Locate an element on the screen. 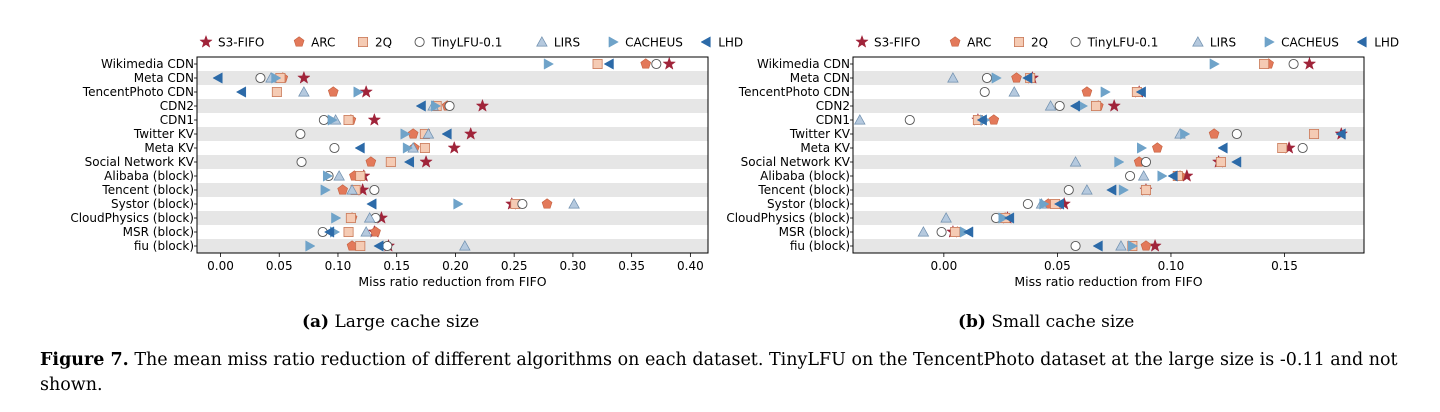 The height and width of the screenshot is (412, 1440). data-point-lirs-tencent-block is located at coordinates (1087, 189).